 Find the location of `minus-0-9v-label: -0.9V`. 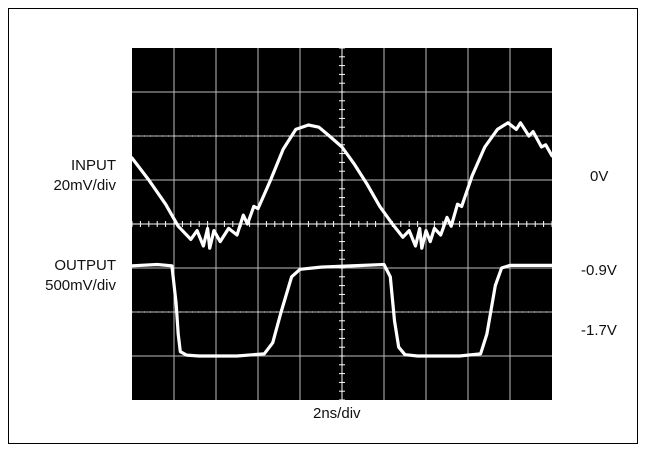

minus-0-9v-label: -0.9V is located at coordinates (599, 270).